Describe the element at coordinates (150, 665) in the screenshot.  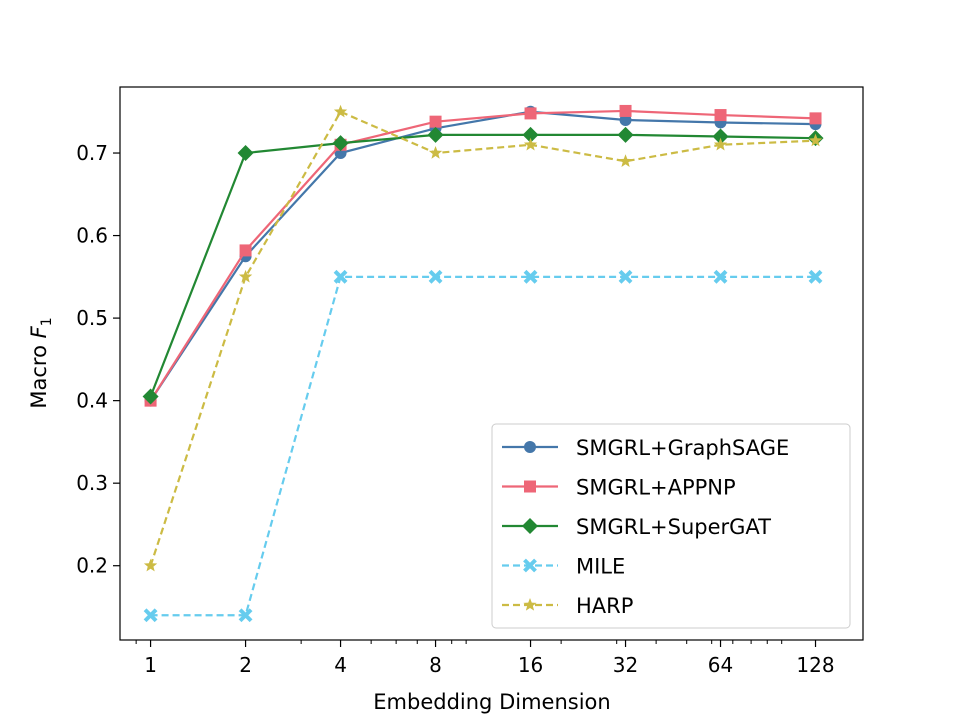
I see `x-tick-label: 1` at that location.